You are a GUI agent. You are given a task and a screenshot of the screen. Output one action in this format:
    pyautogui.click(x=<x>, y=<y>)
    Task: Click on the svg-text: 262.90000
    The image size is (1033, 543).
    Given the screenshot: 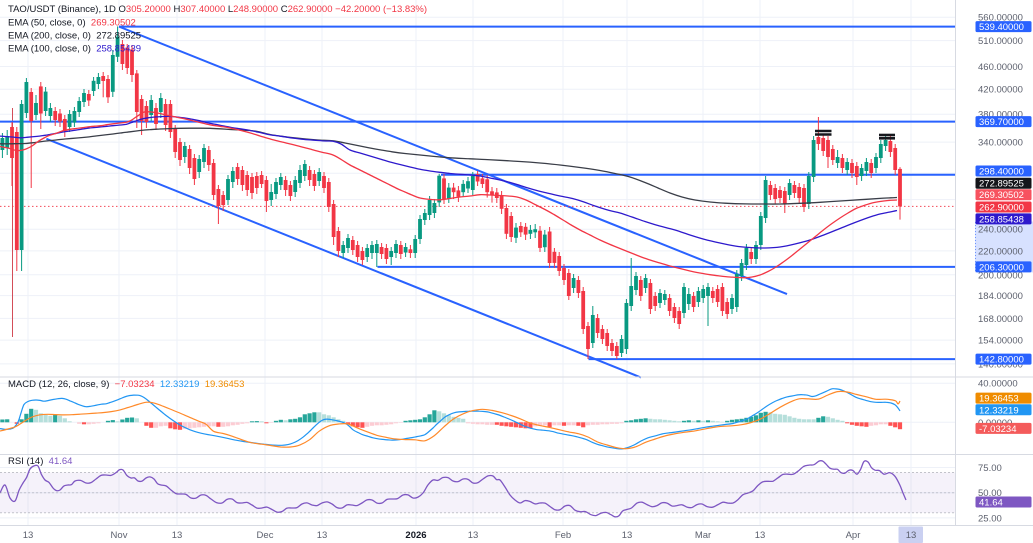 What is the action you would take?
    pyautogui.click(x=1001, y=208)
    